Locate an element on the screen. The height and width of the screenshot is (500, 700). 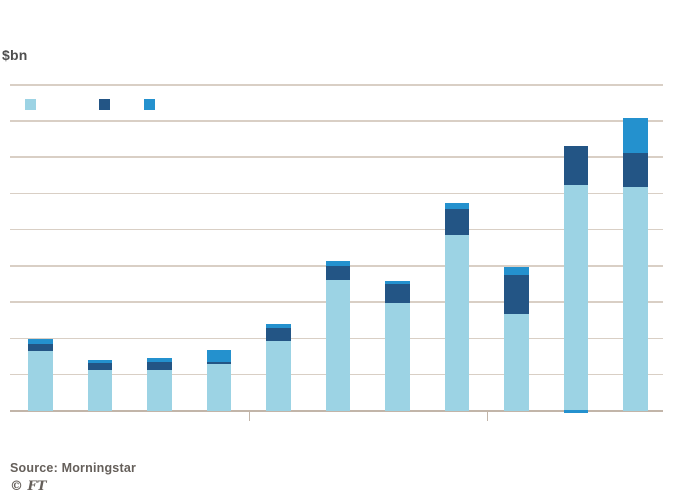
ft-copyright: © FT is located at coordinates (28, 486).